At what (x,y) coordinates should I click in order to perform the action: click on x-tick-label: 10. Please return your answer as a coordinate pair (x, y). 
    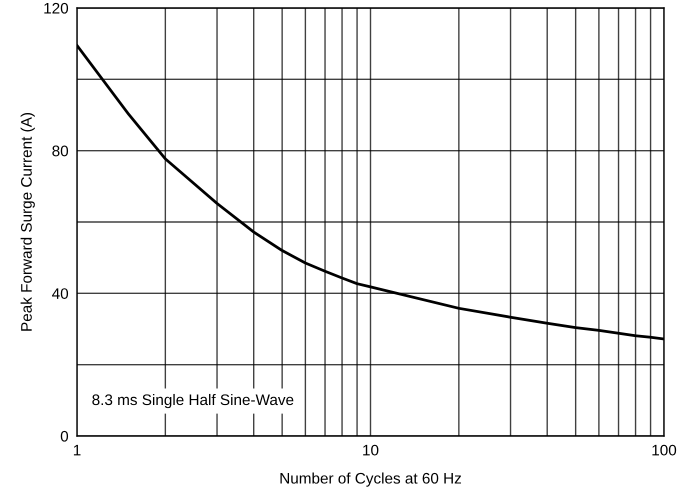
    Looking at the image, I should click on (370, 450).